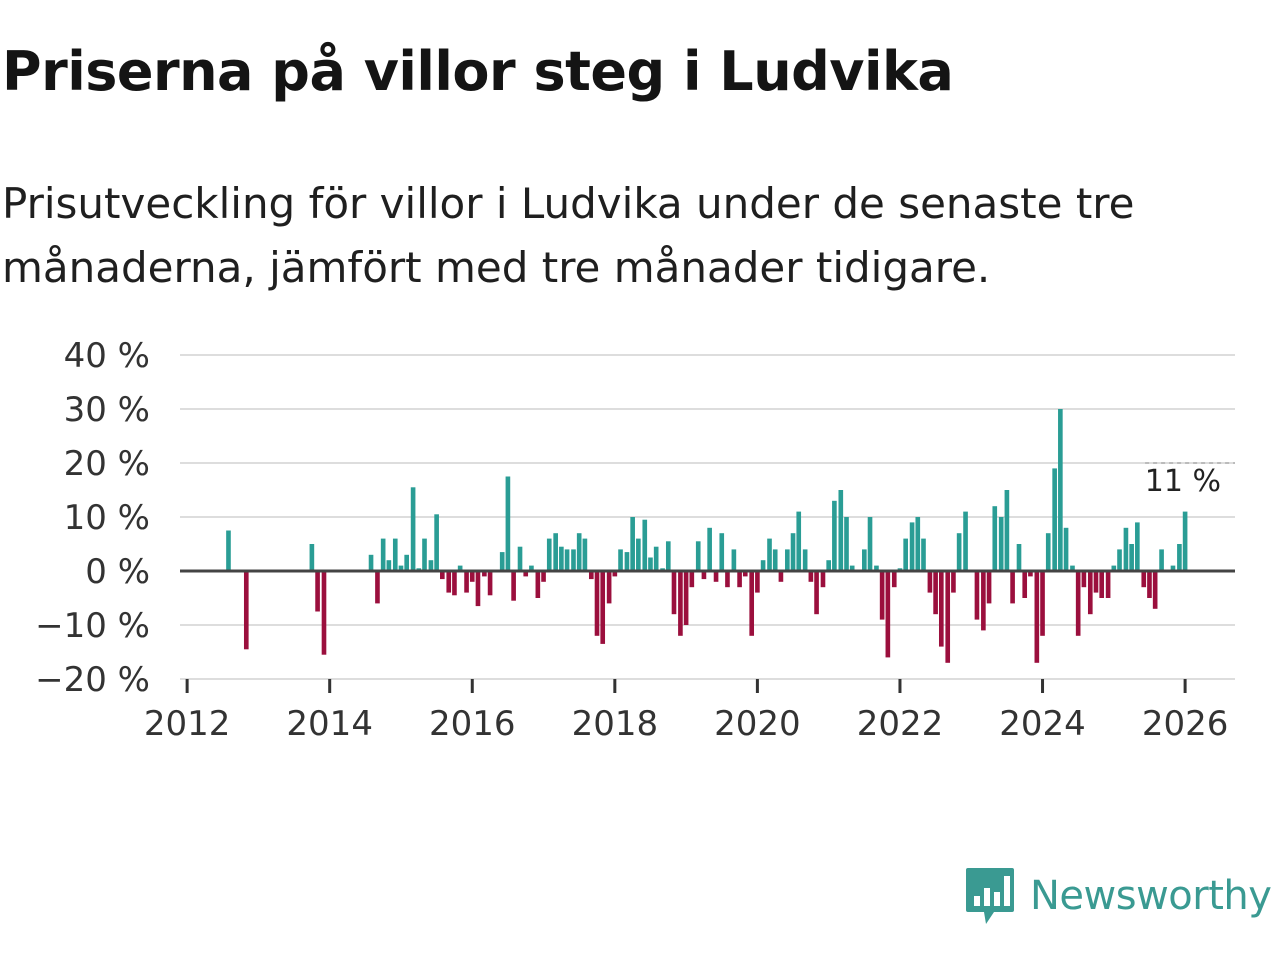  I want to click on x-tick-label: 2026, so click(1185, 724).